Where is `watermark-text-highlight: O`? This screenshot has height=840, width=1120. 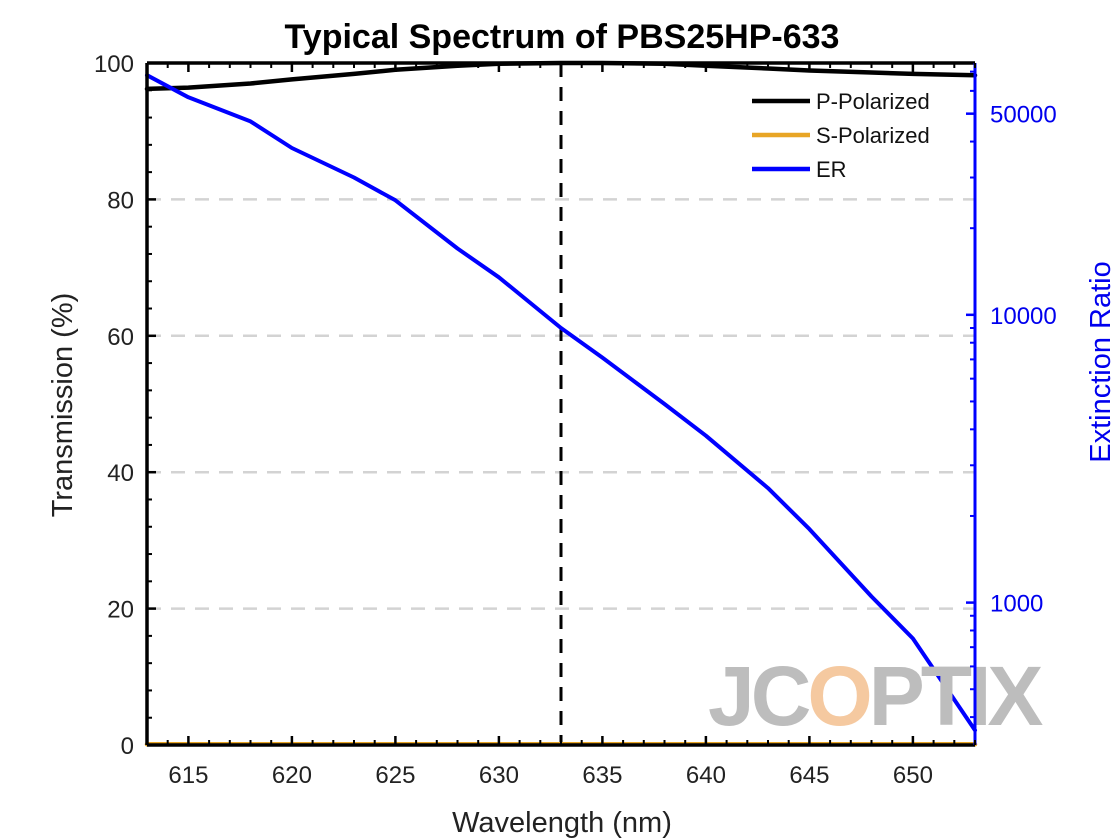 watermark-text-highlight: O is located at coordinates (838, 696).